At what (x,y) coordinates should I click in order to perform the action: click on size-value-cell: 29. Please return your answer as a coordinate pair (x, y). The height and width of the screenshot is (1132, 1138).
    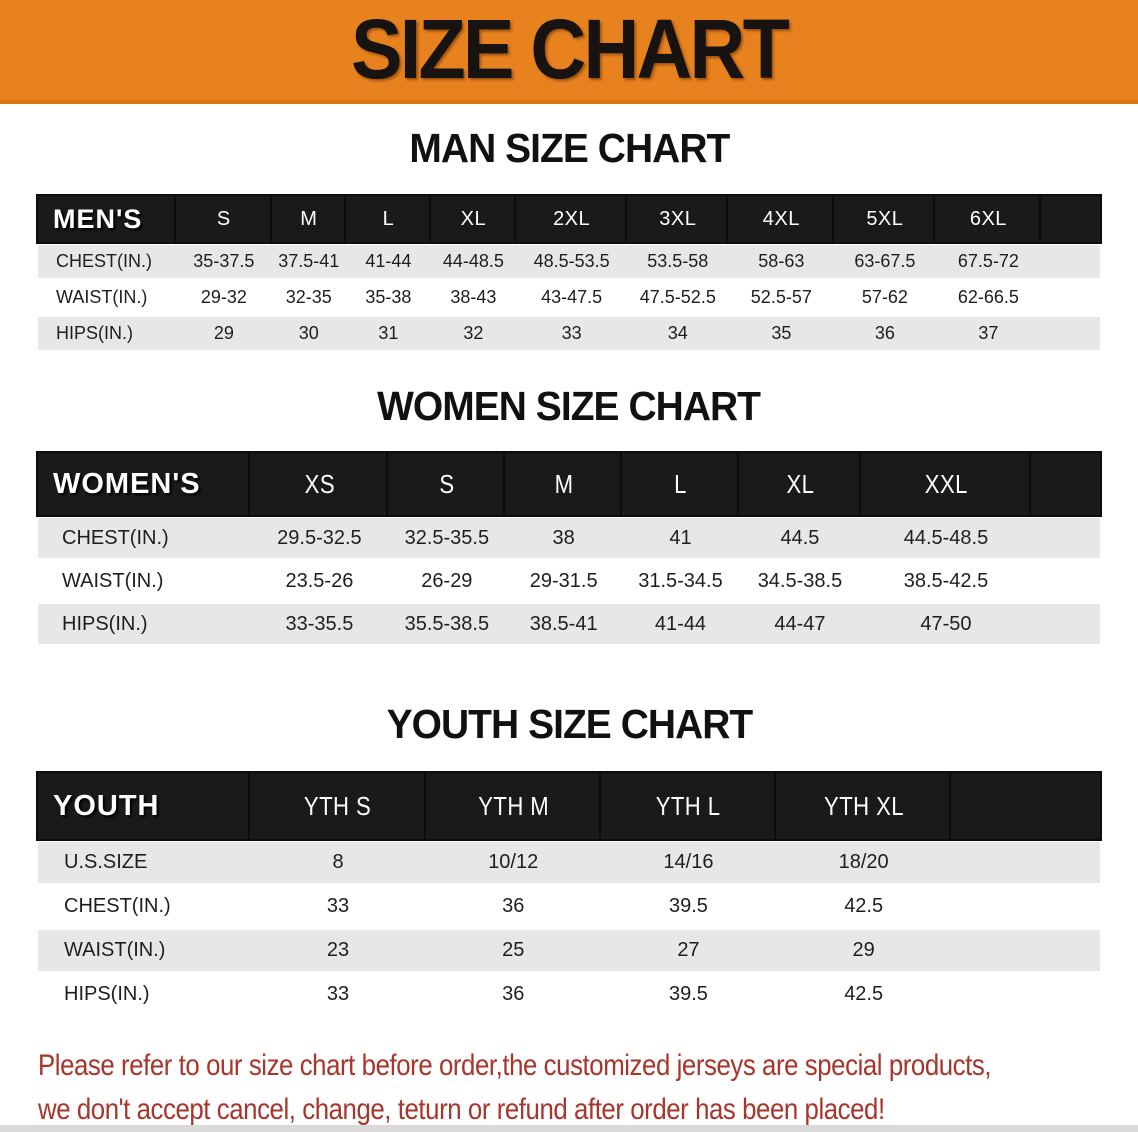
    Looking at the image, I should click on (864, 950).